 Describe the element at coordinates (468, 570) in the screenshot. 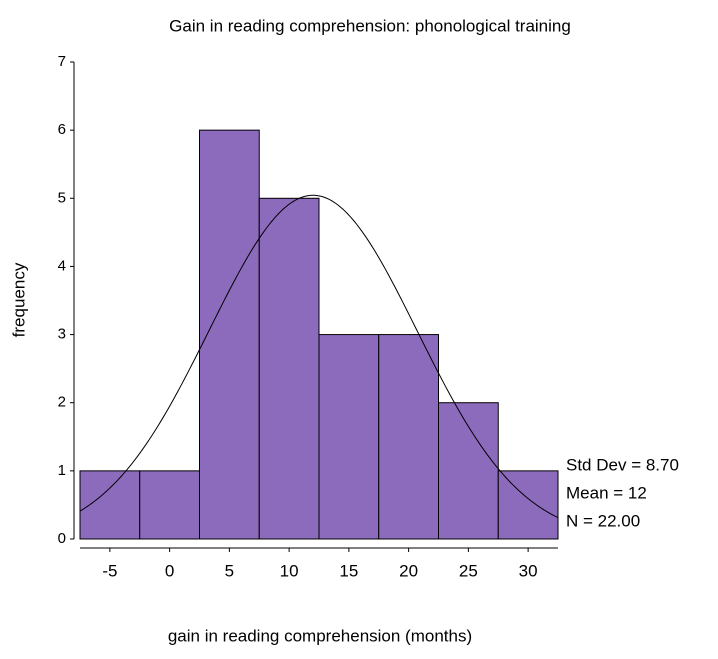

I see `x-tick-label: 25` at that location.